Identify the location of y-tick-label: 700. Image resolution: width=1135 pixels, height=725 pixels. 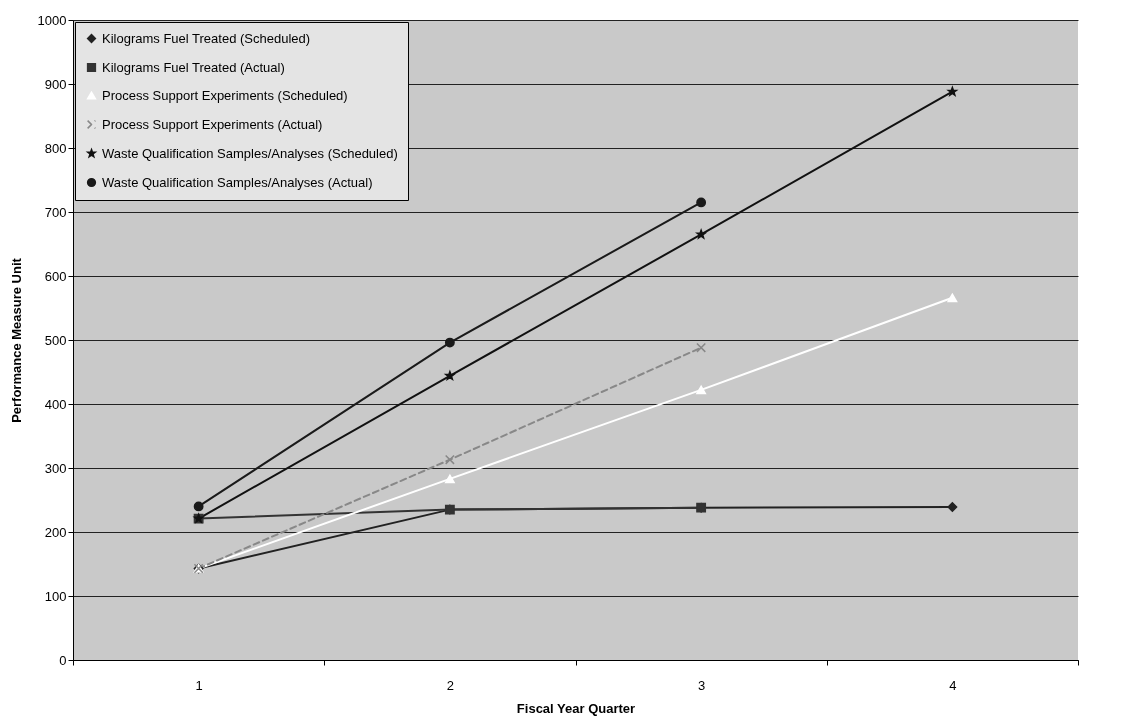
(55, 212).